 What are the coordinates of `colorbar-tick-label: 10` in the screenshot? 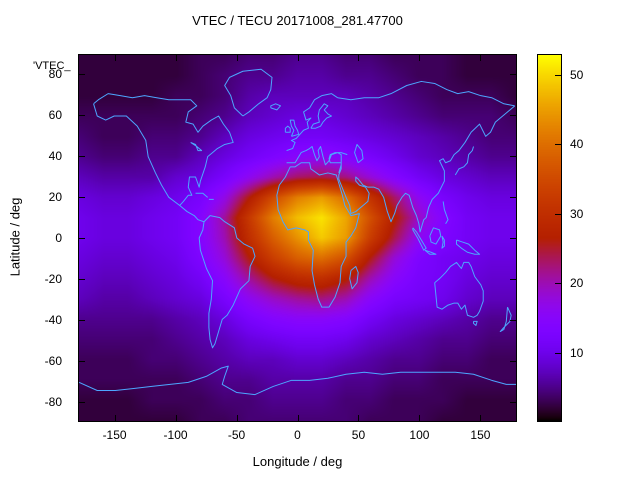 It's located at (577, 352).